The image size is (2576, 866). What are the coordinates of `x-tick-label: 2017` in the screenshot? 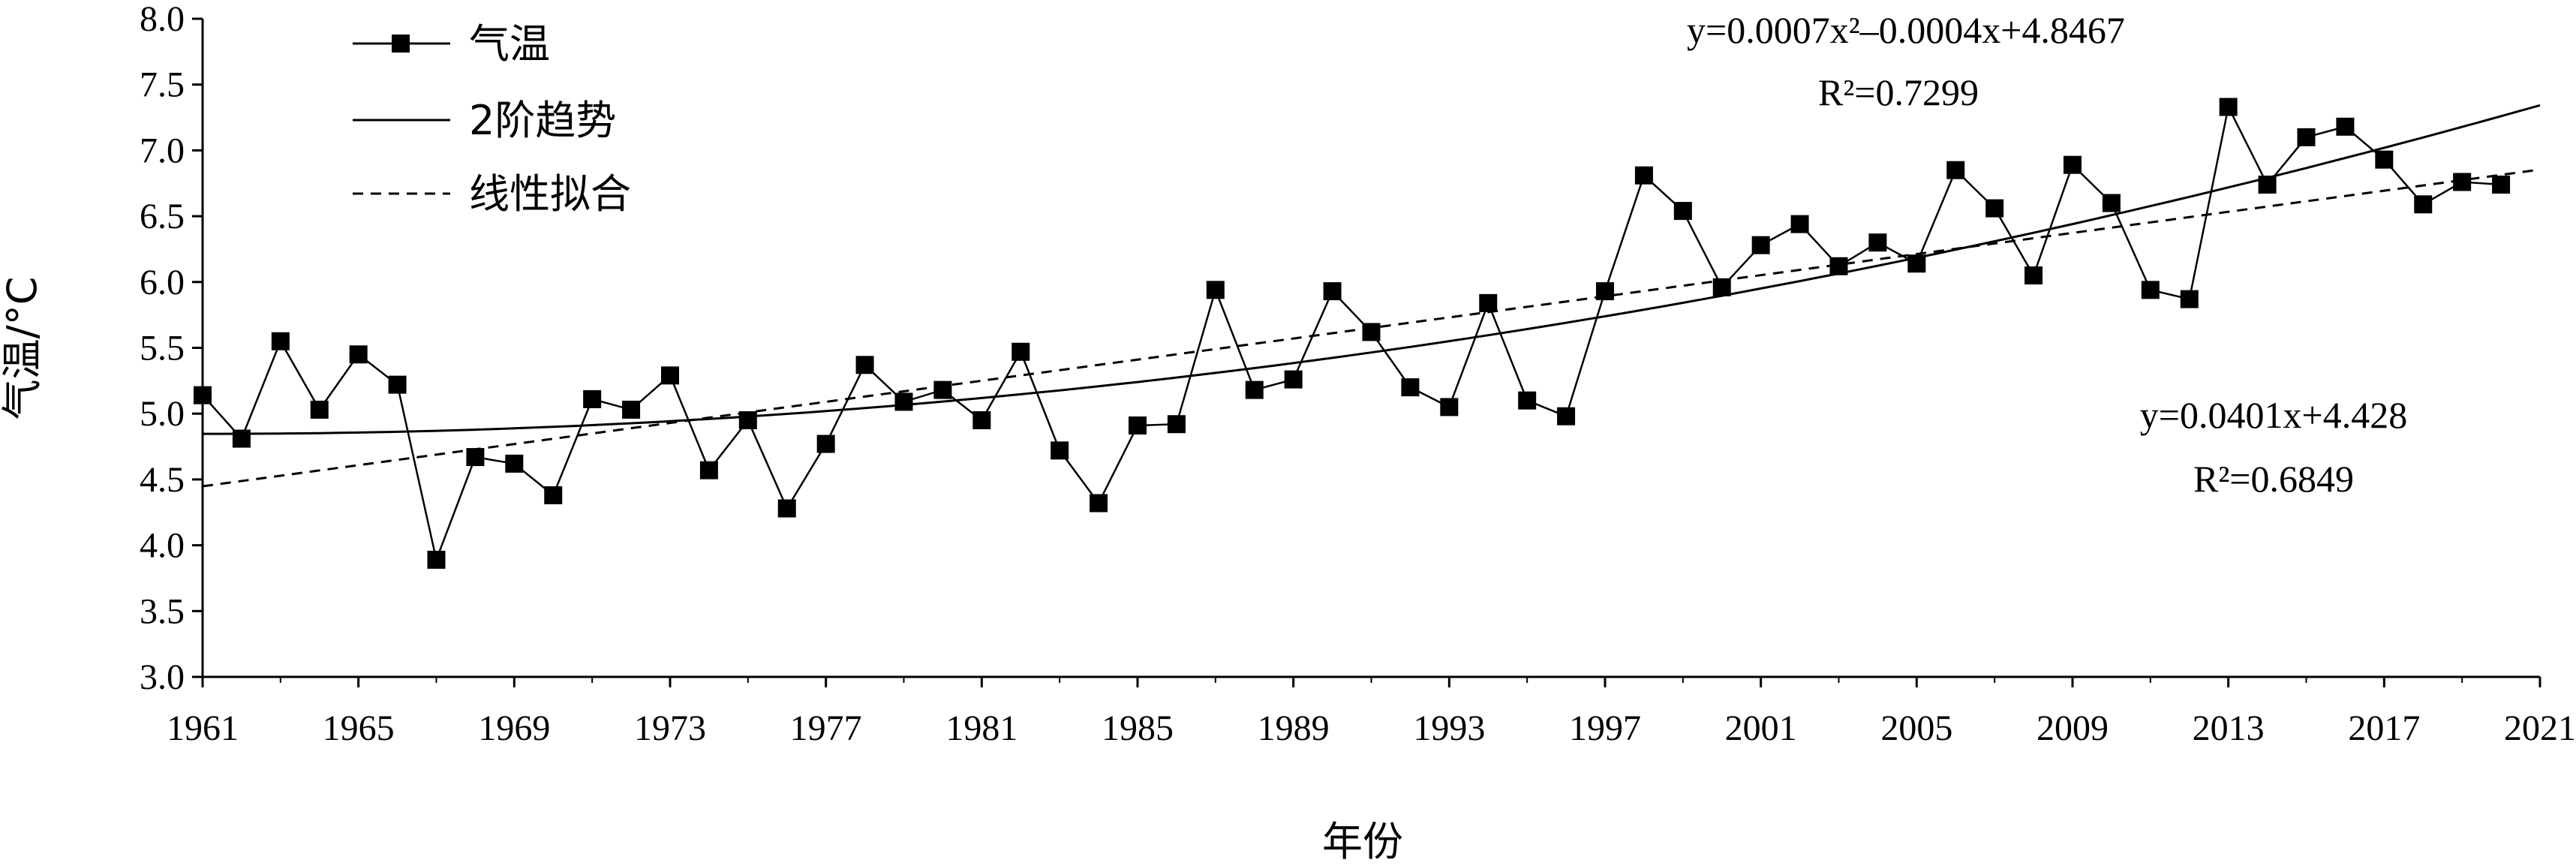 It's located at (2384, 728).